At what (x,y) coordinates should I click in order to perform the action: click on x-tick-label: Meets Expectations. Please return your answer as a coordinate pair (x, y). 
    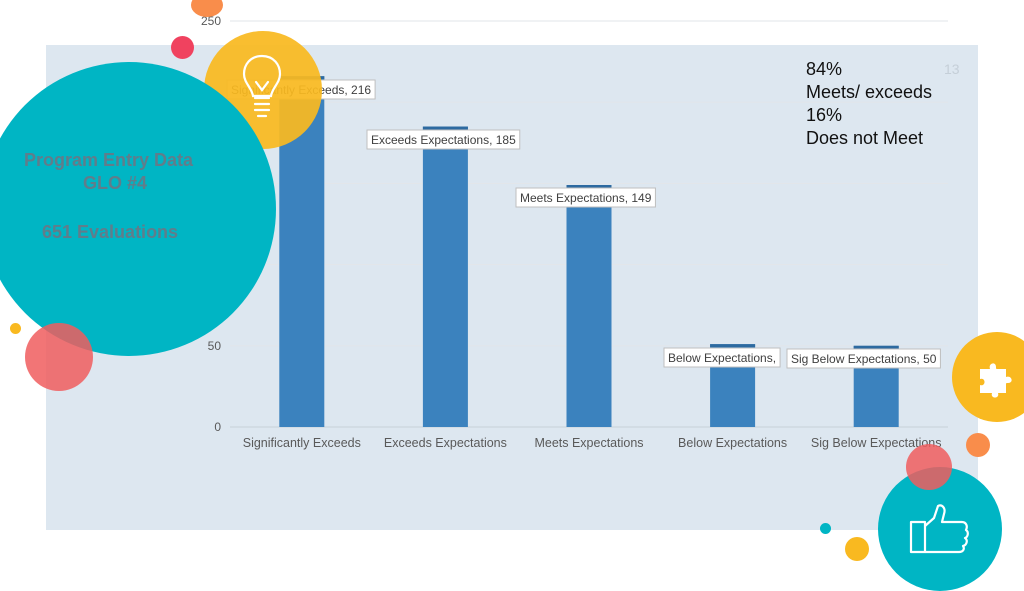
    Looking at the image, I should click on (588, 443).